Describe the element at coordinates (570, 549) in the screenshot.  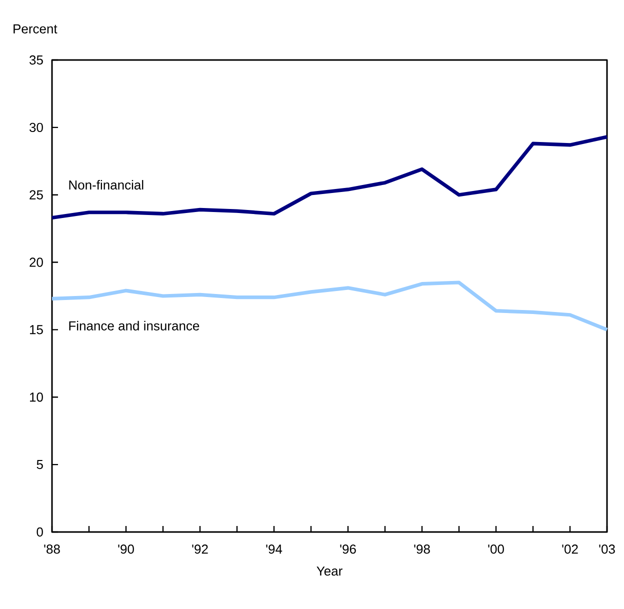
I see `x-tick-label: '02` at that location.